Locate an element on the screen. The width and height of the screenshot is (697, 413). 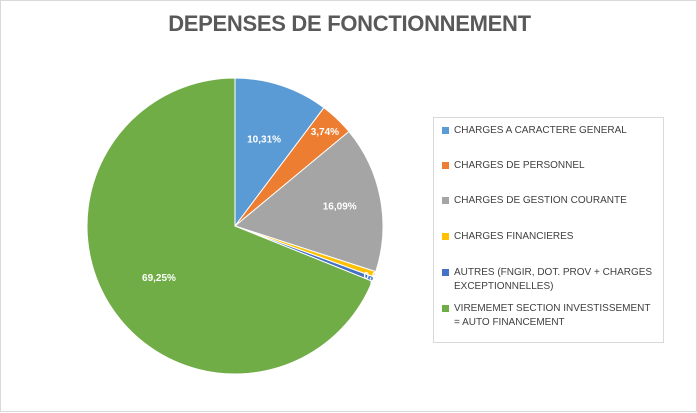
legend-entry-charges-generales: CHARGES A CARACTERE GENERAL is located at coordinates (549, 131).